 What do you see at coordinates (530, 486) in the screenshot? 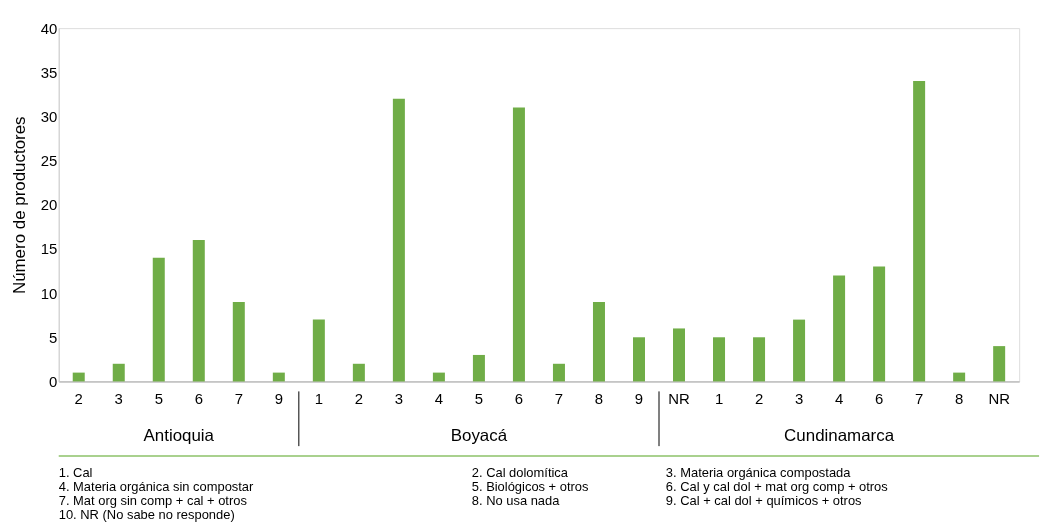
I see `text: 5. Biológicos + otros` at bounding box center [530, 486].